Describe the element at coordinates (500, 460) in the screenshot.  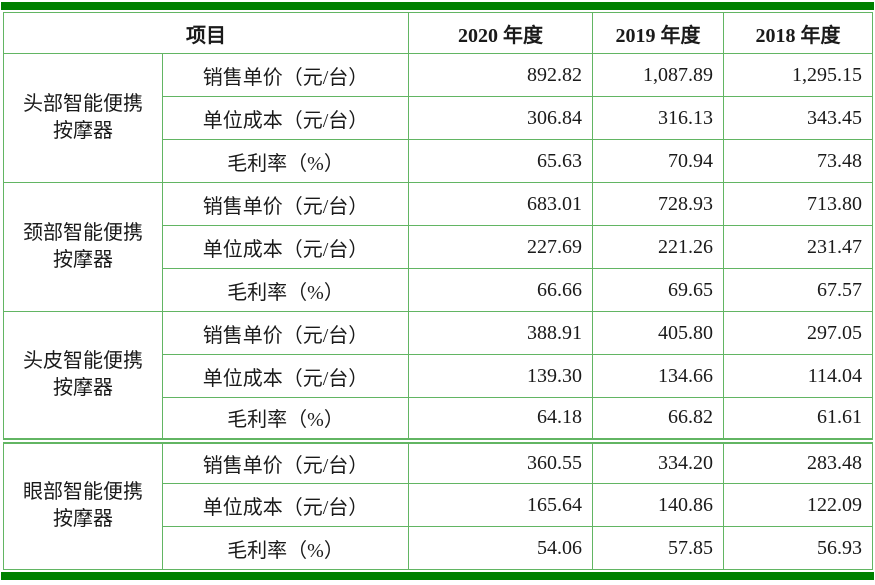
I see `value-2020: 360.55` at that location.